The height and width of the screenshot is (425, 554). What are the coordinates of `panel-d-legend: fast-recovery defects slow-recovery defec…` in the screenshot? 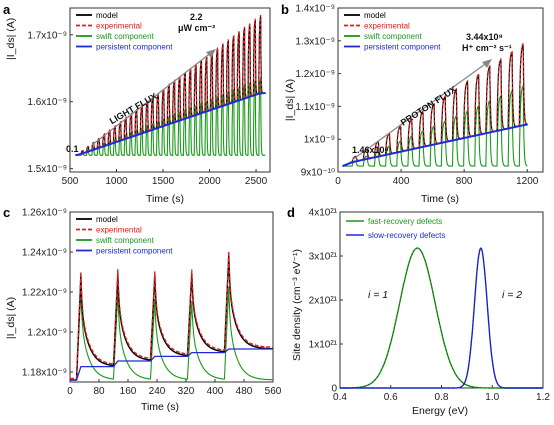 It's located at (395, 228).